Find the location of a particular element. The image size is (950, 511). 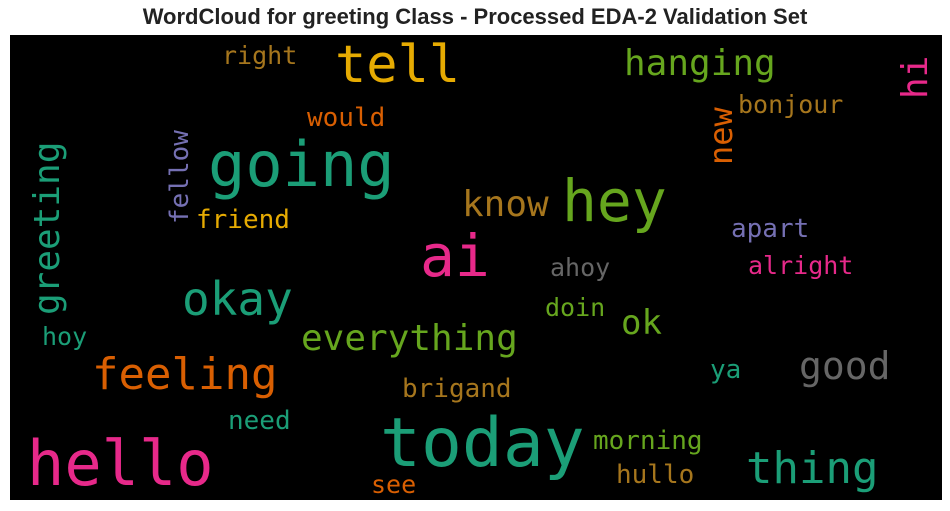

word-ok: ok is located at coordinates (641, 323).